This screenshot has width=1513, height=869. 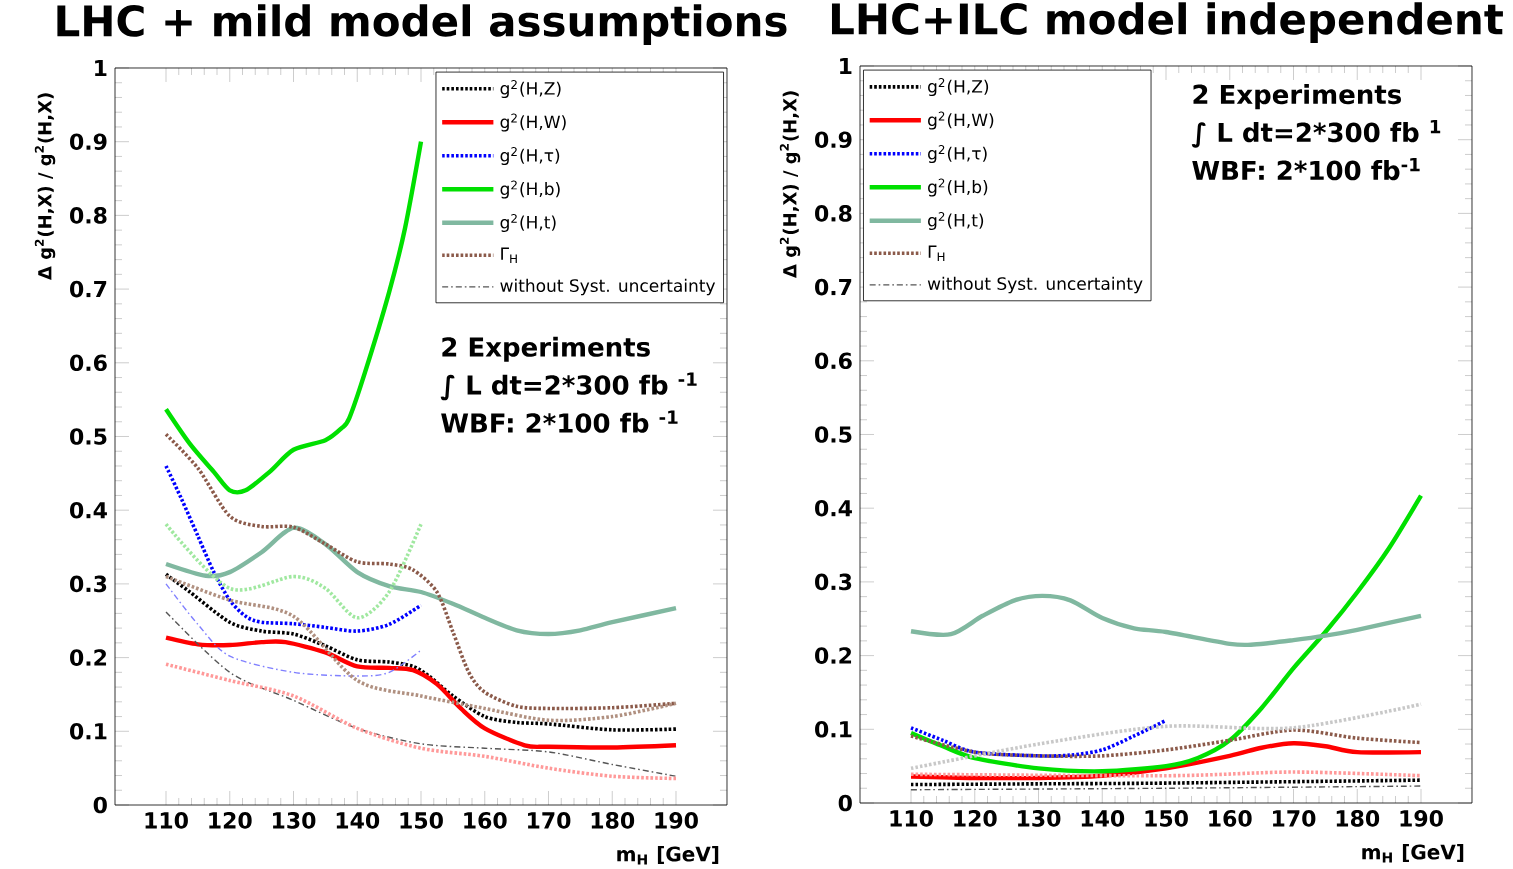 What do you see at coordinates (1306, 169) in the screenshot?
I see `annotation: WBF: 2*100 fb$^{-1}$` at bounding box center [1306, 169].